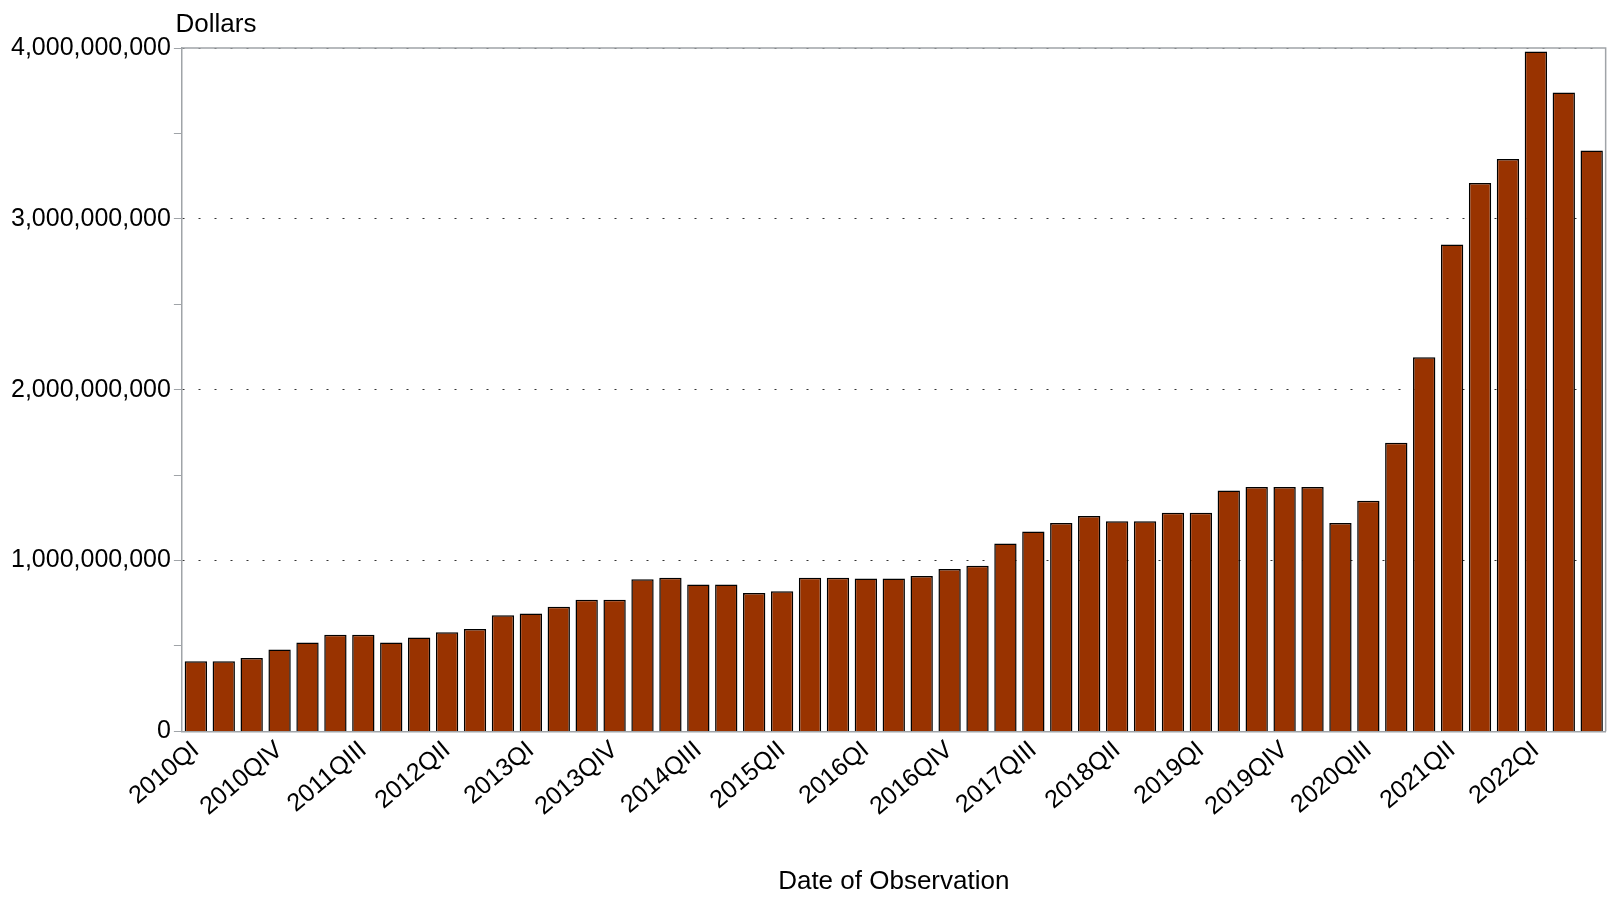 Image resolution: width=1623 pixels, height=909 pixels. What do you see at coordinates (894, 879) in the screenshot?
I see `x-axis-title: Date of Observation` at bounding box center [894, 879].